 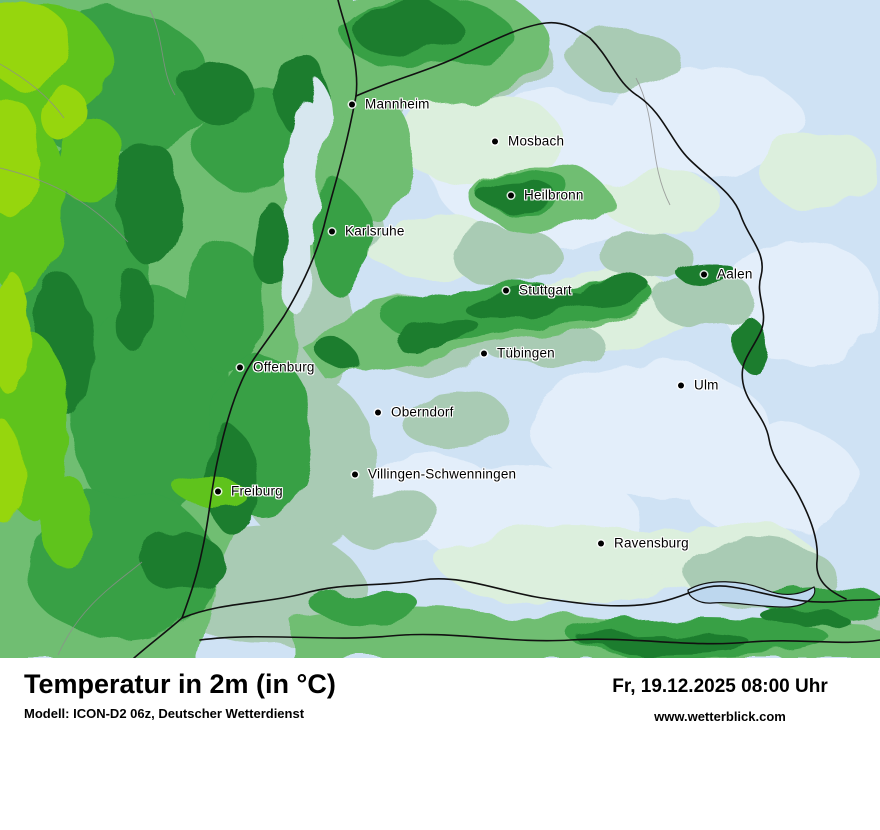 I want to click on city-marker-mosbach: Mosbach, so click(x=528, y=141).